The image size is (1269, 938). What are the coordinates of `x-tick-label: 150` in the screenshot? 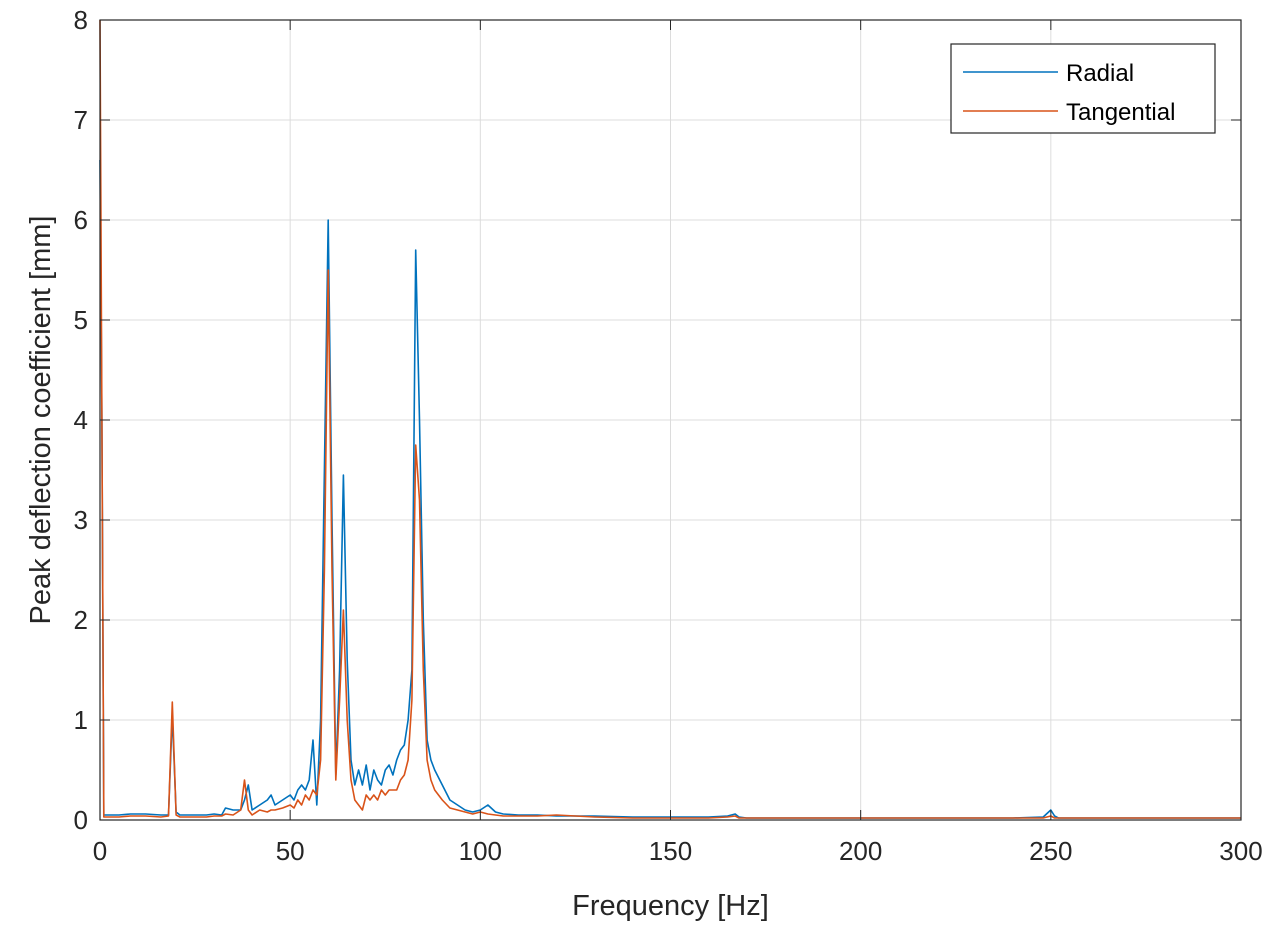 It's located at (670, 851).